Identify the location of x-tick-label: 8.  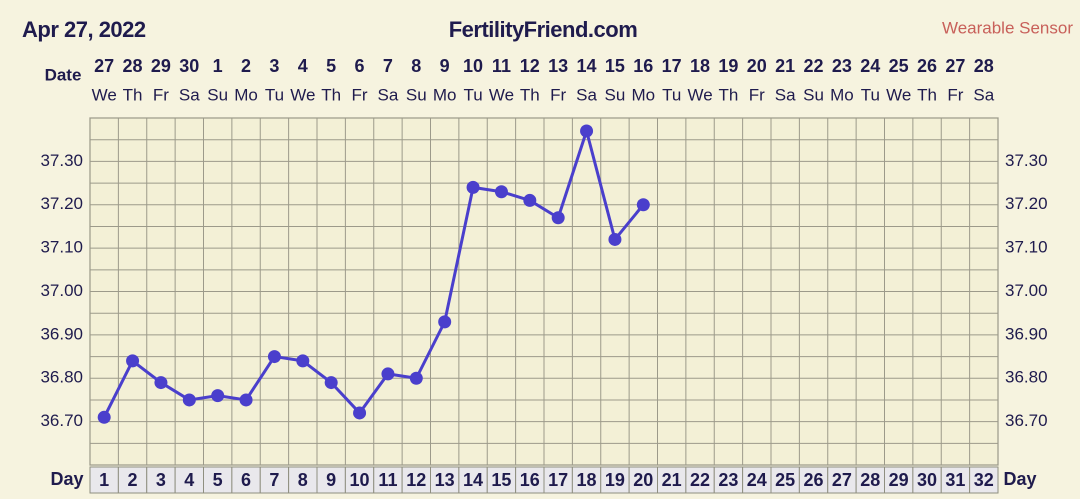
(303, 480).